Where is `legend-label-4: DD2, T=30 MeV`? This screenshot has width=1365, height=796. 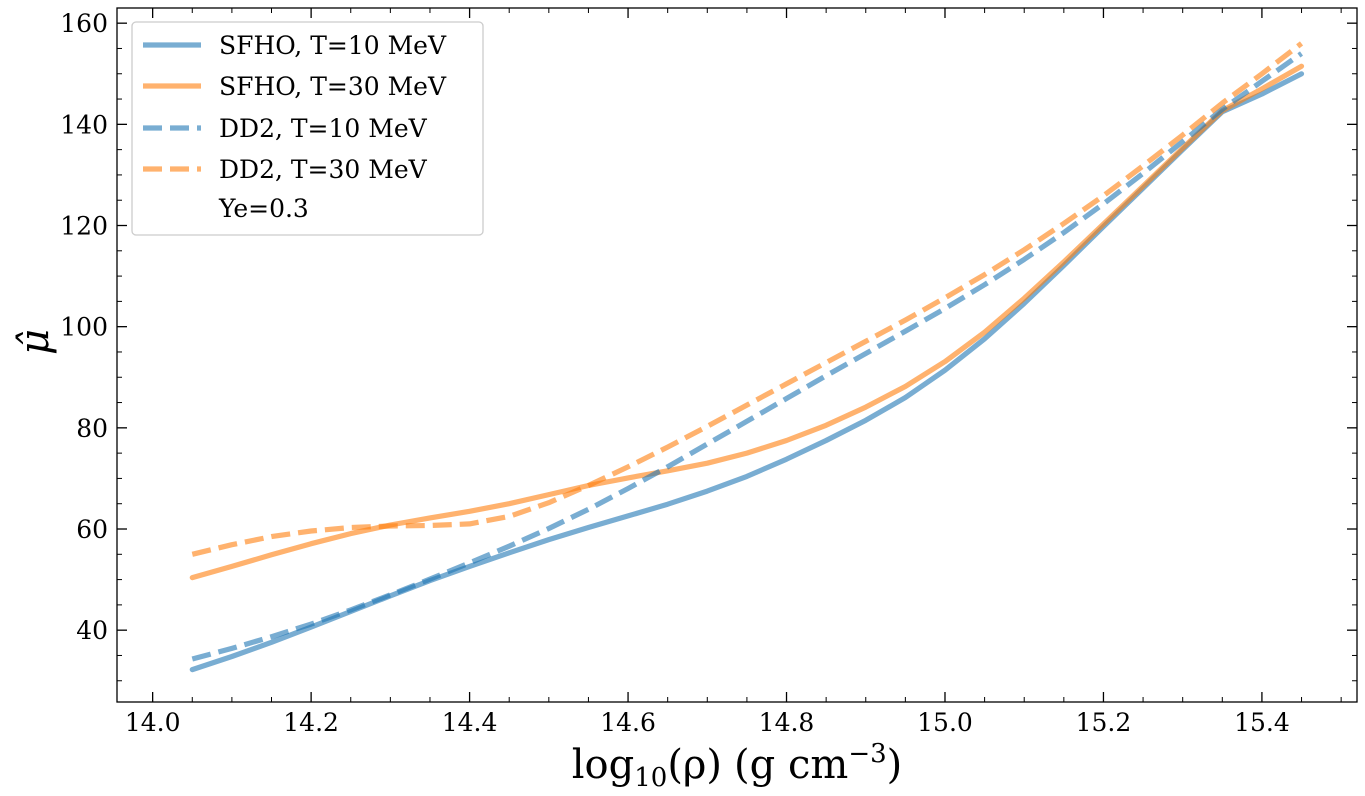 legend-label-4: DD2, T=30 MeV is located at coordinates (323, 169).